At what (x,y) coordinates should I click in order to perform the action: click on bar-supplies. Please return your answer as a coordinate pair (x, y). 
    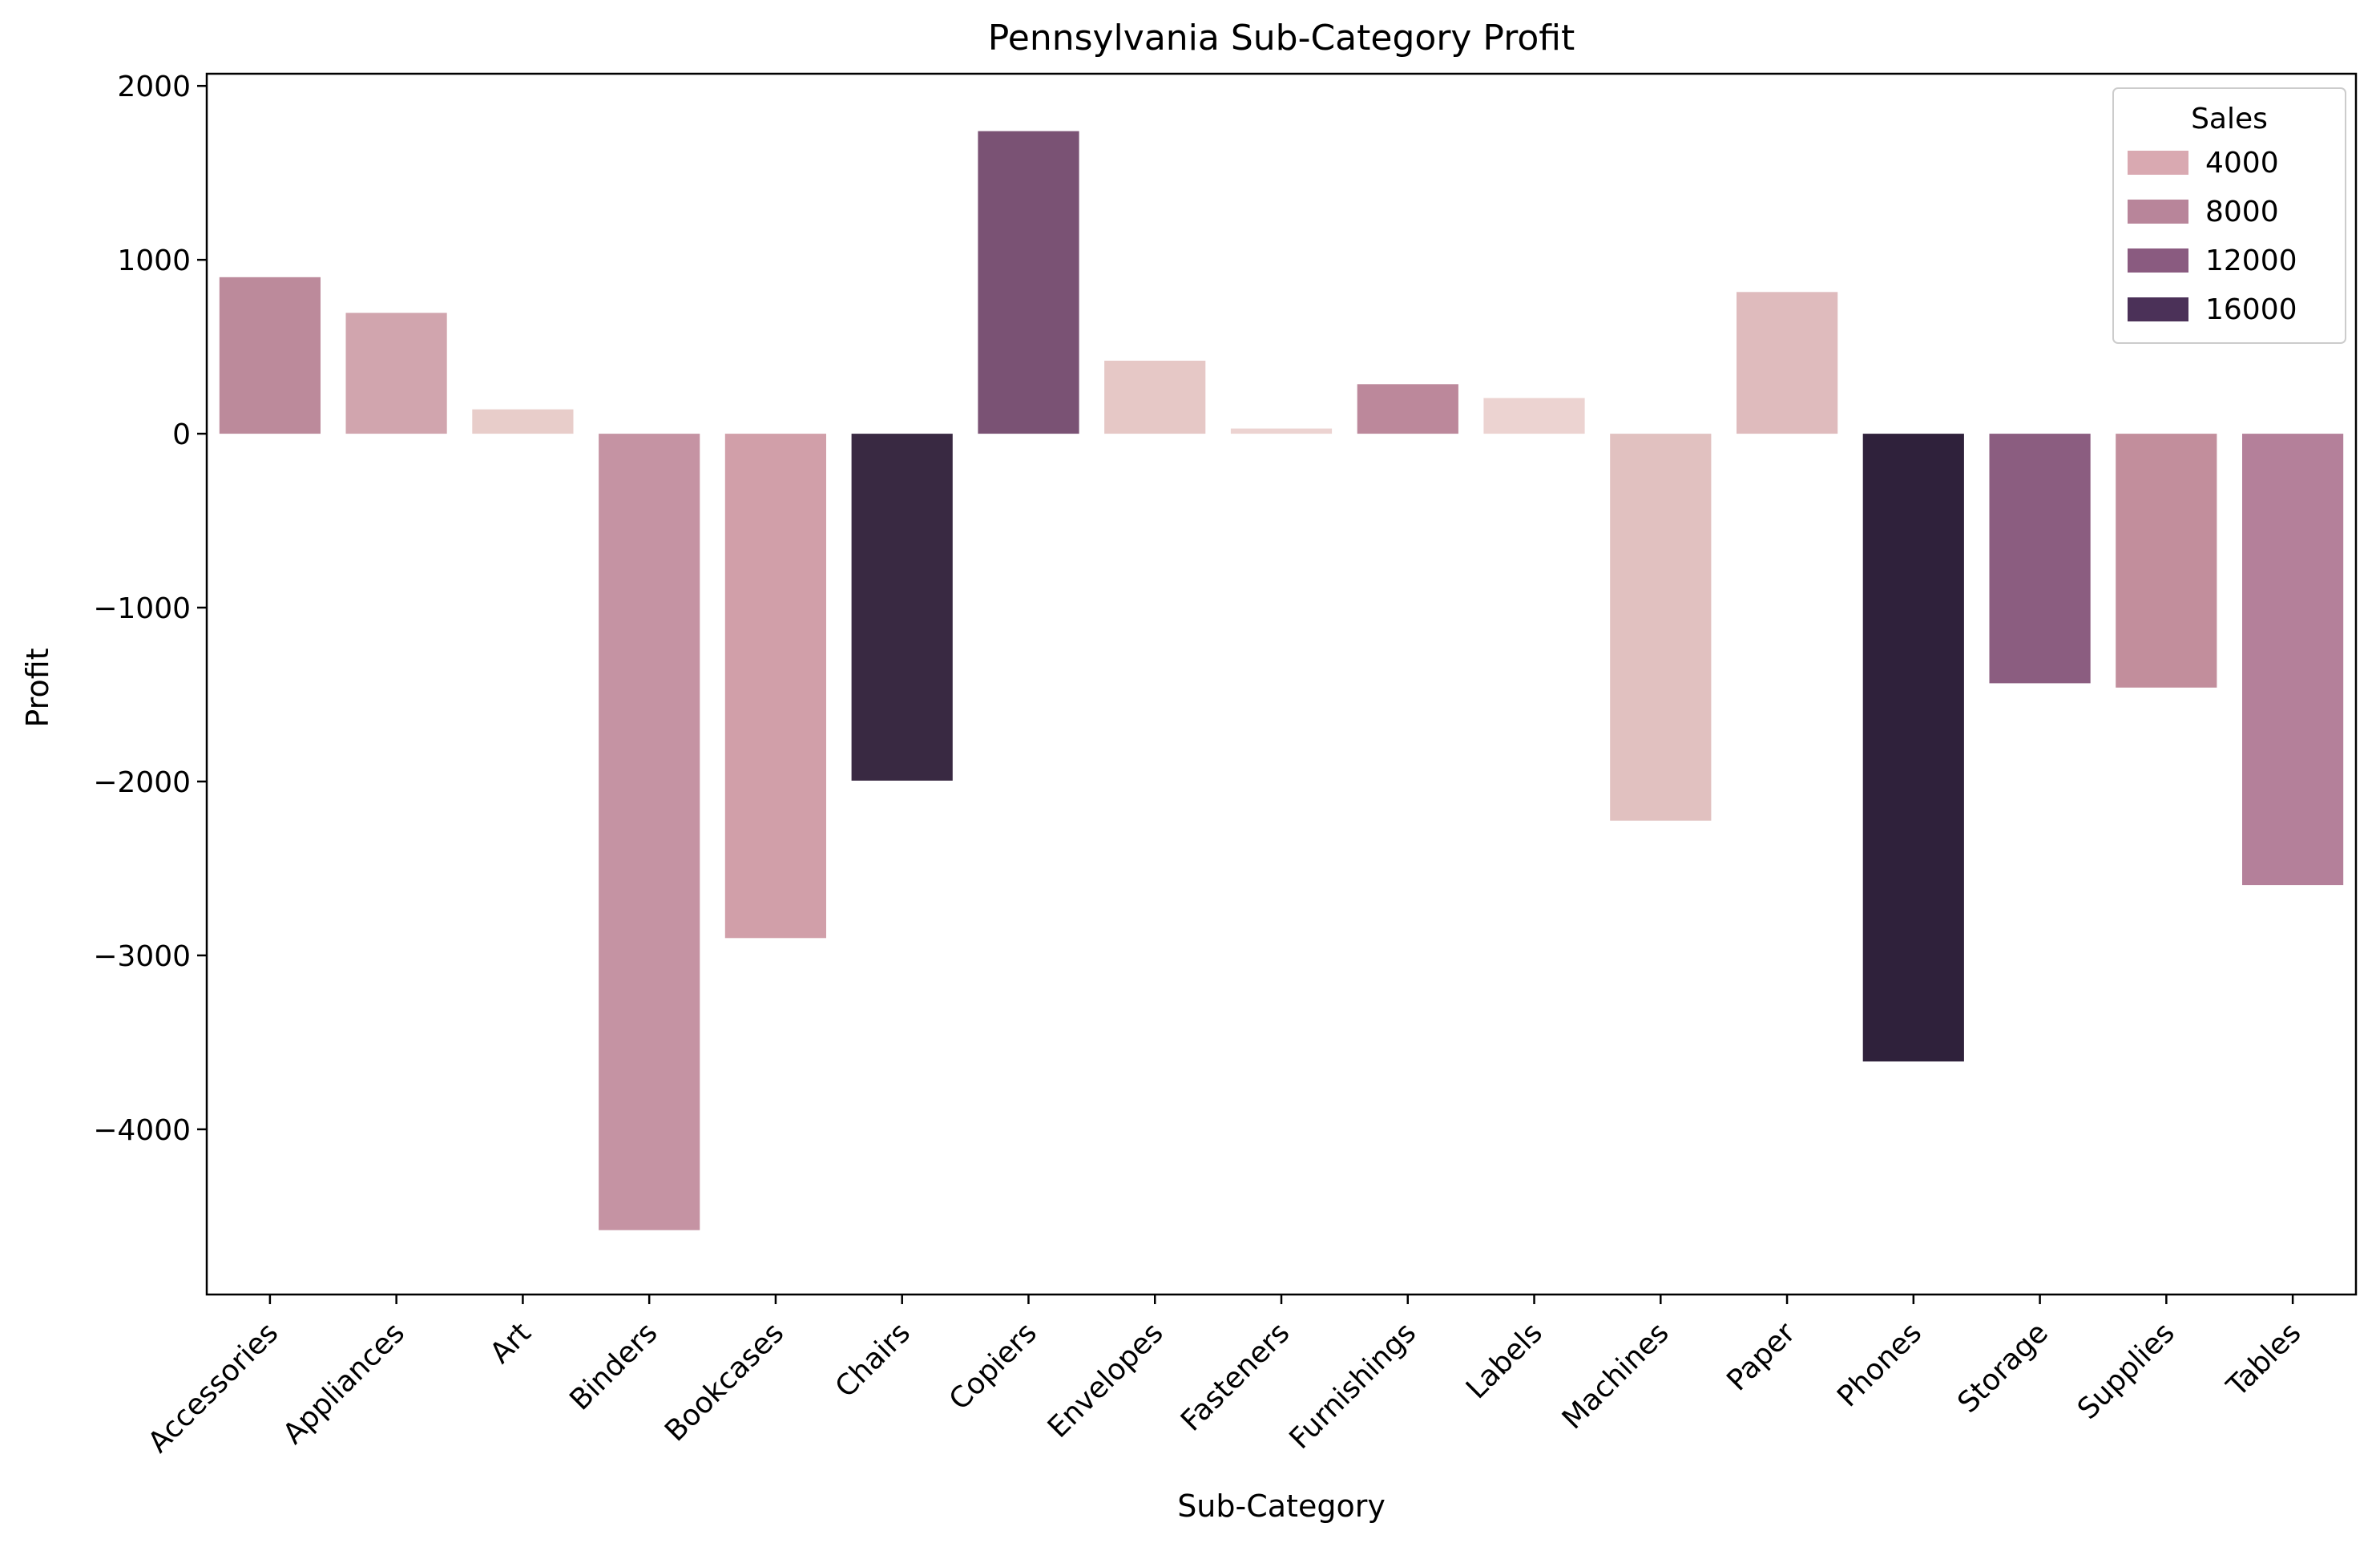
    Looking at the image, I should click on (2166, 561).